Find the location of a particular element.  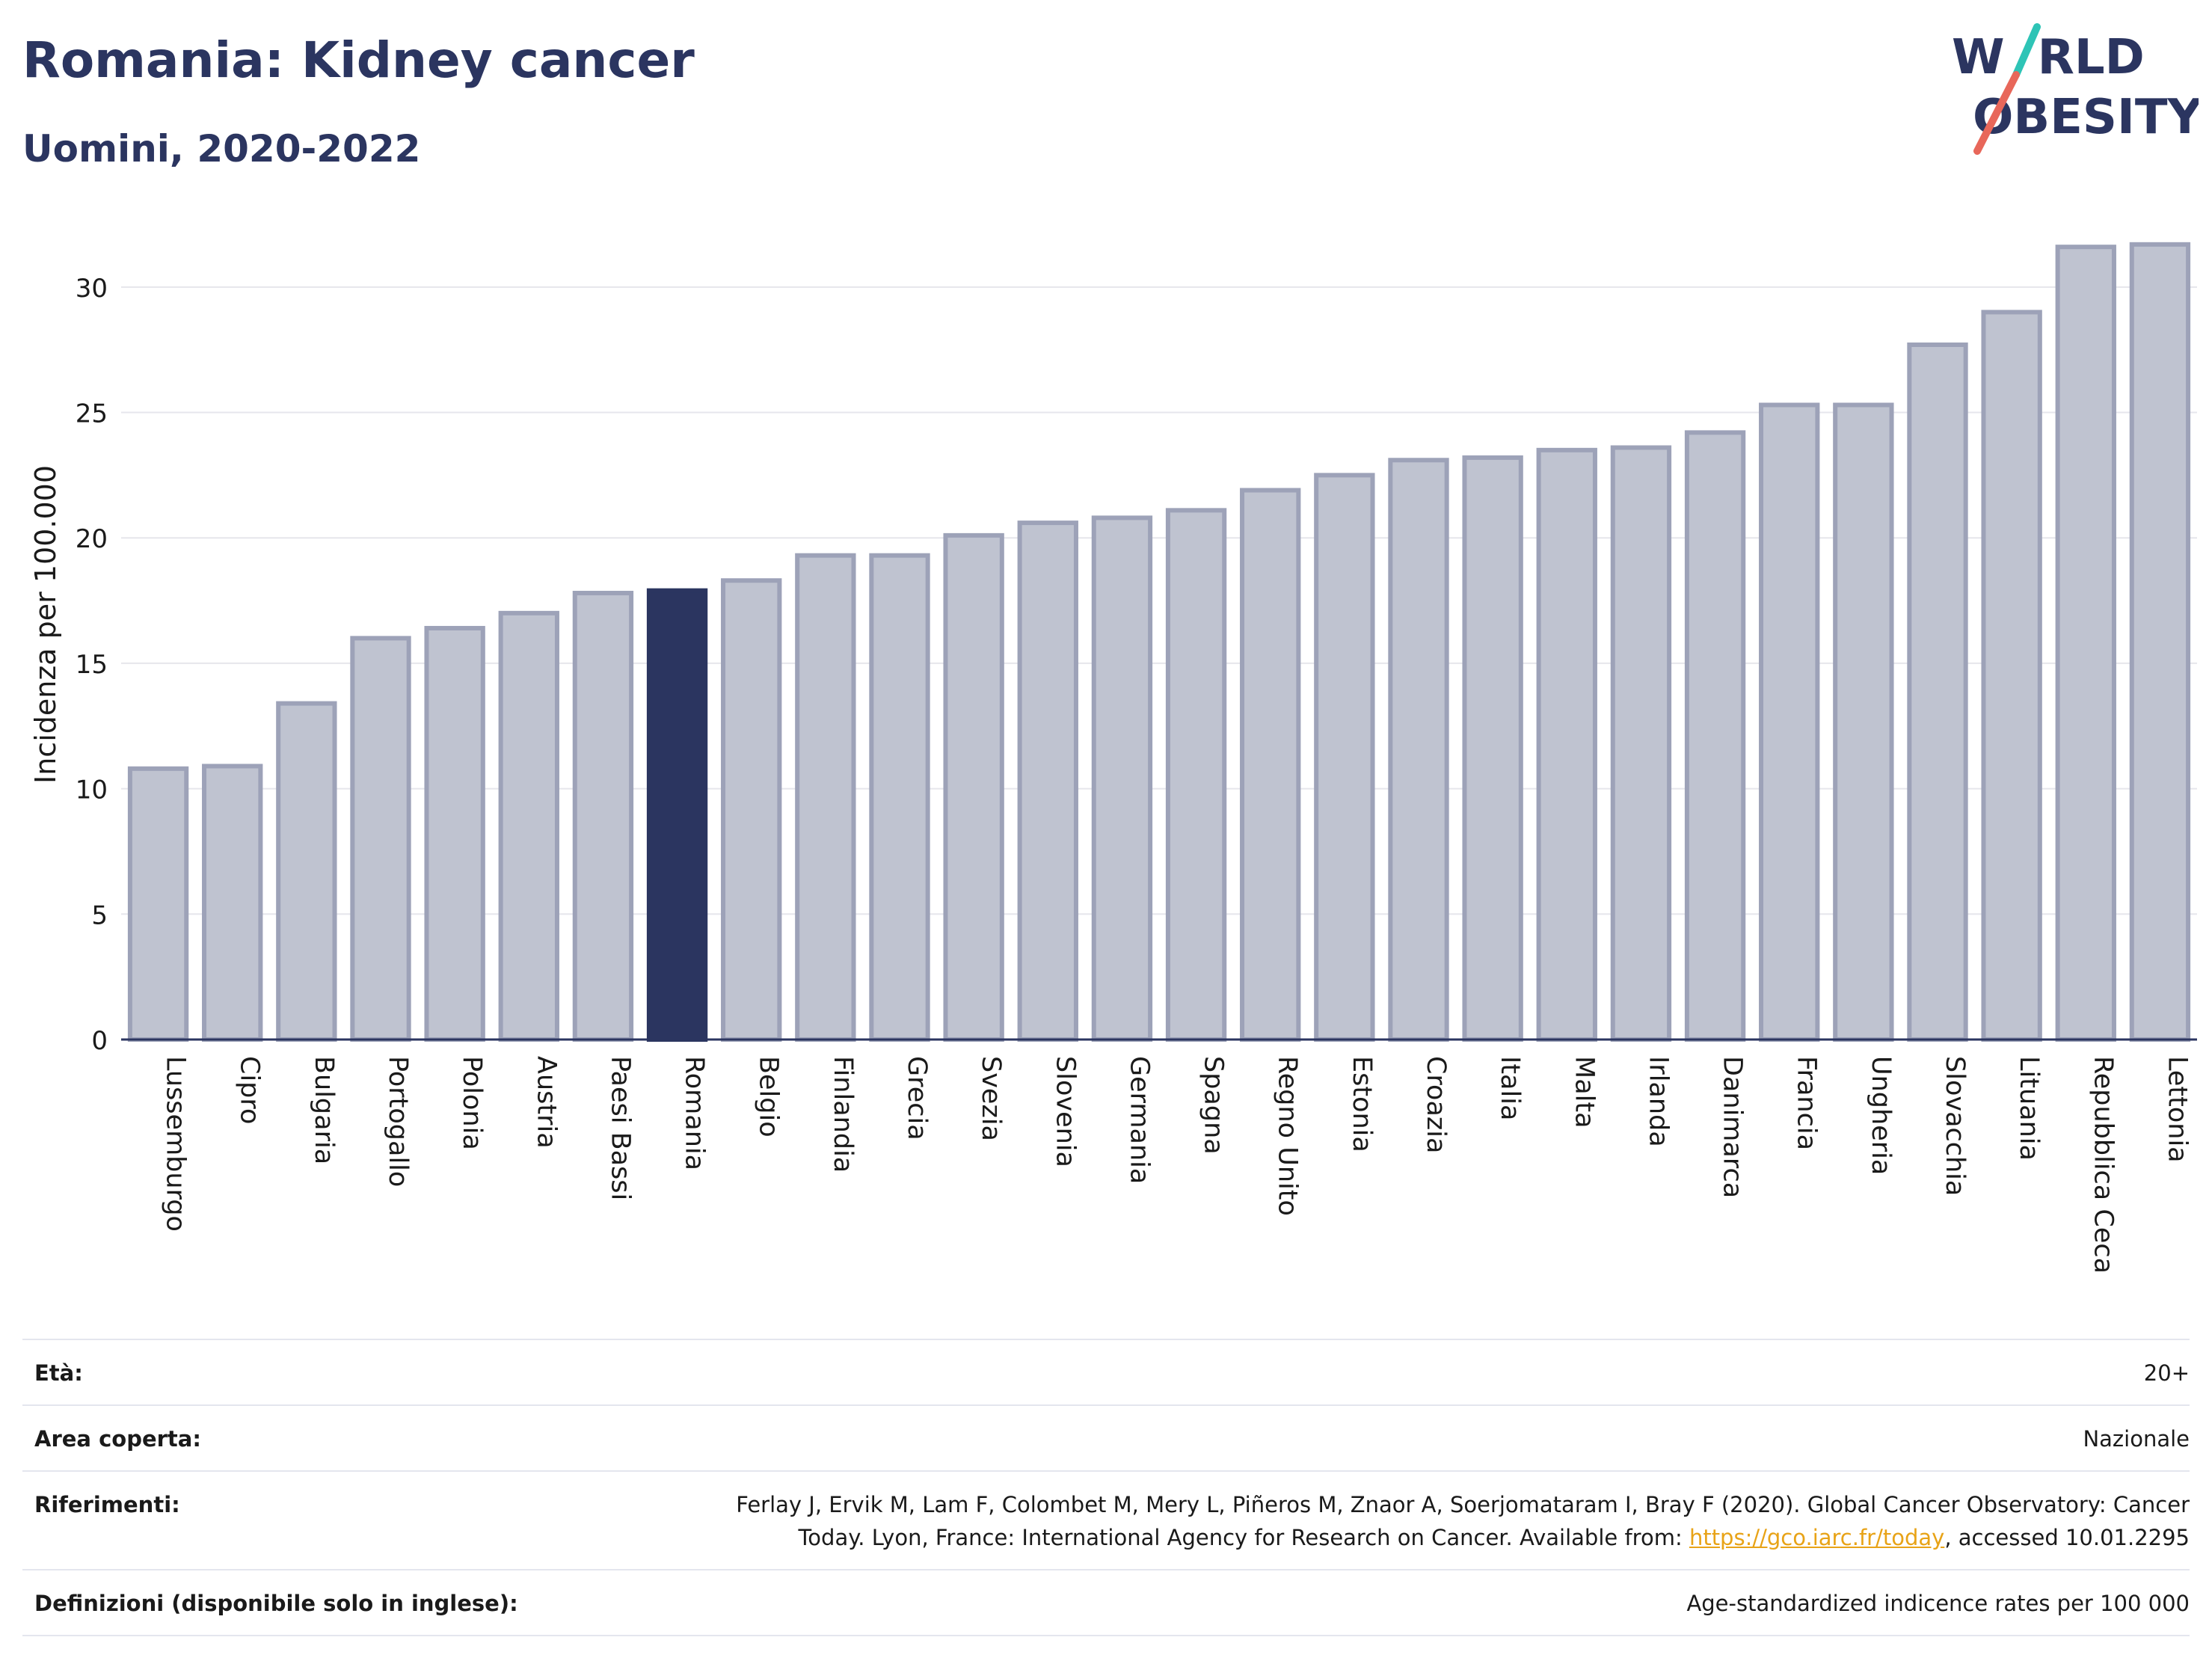

bar-austria is located at coordinates (528, 826).